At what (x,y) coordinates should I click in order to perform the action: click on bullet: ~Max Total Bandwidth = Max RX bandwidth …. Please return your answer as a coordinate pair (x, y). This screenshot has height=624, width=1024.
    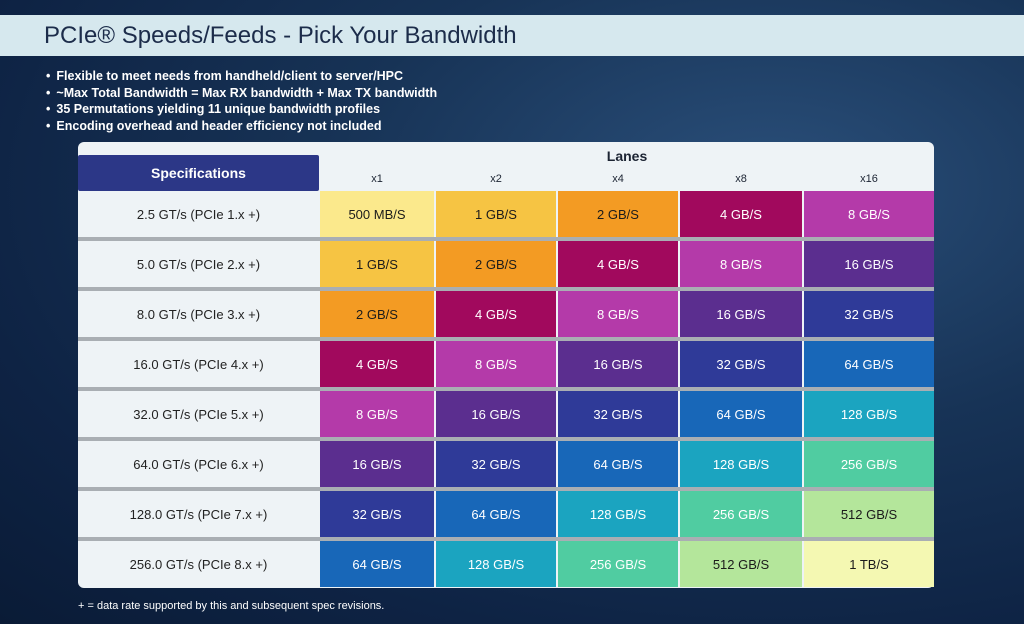
    Looking at the image, I should click on (241, 93).